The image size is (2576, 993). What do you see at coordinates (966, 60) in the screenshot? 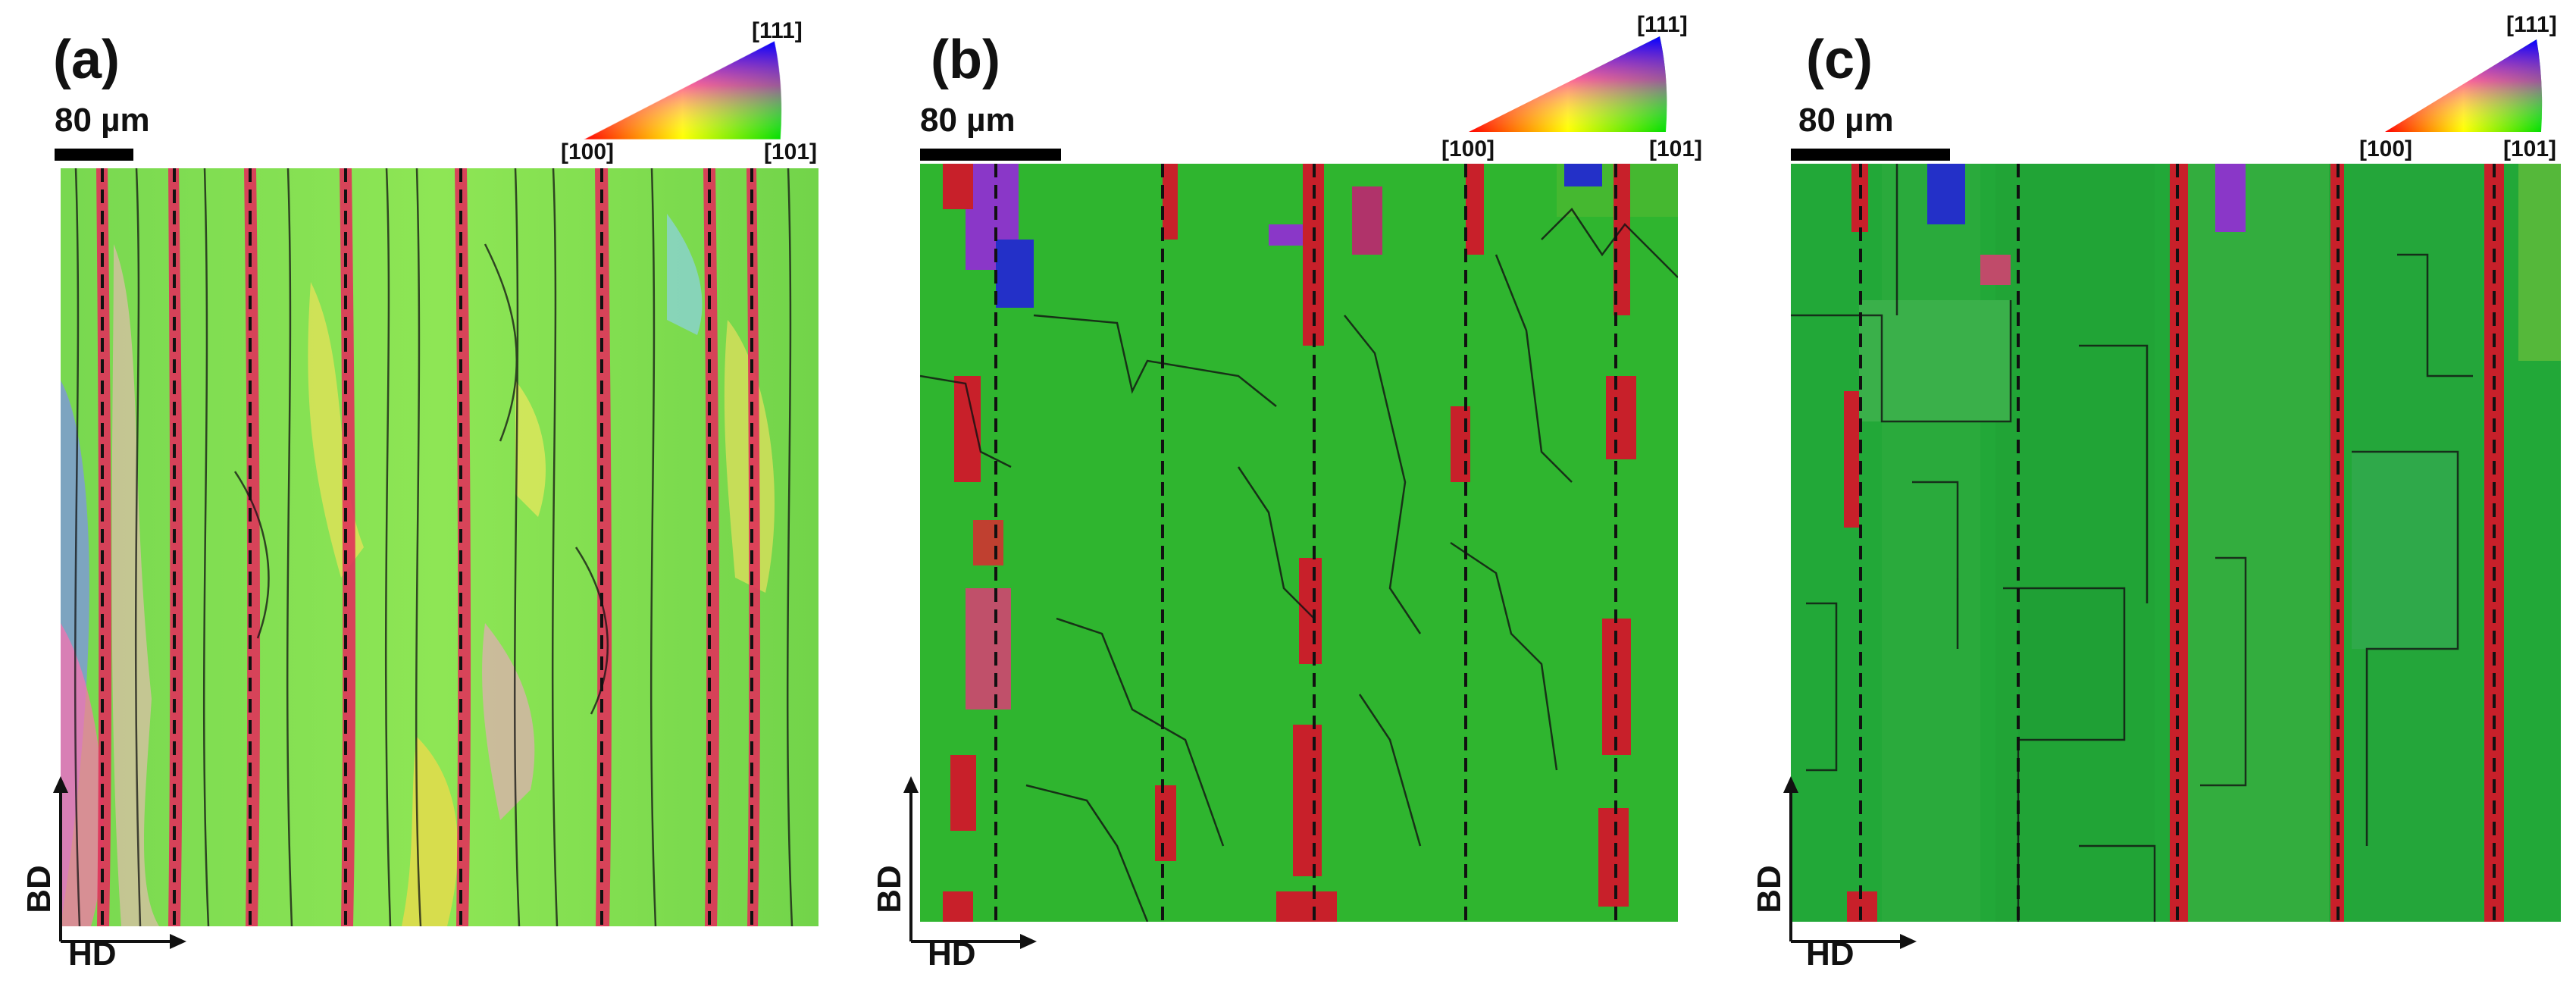
I see `panel-label: (b)` at bounding box center [966, 60].